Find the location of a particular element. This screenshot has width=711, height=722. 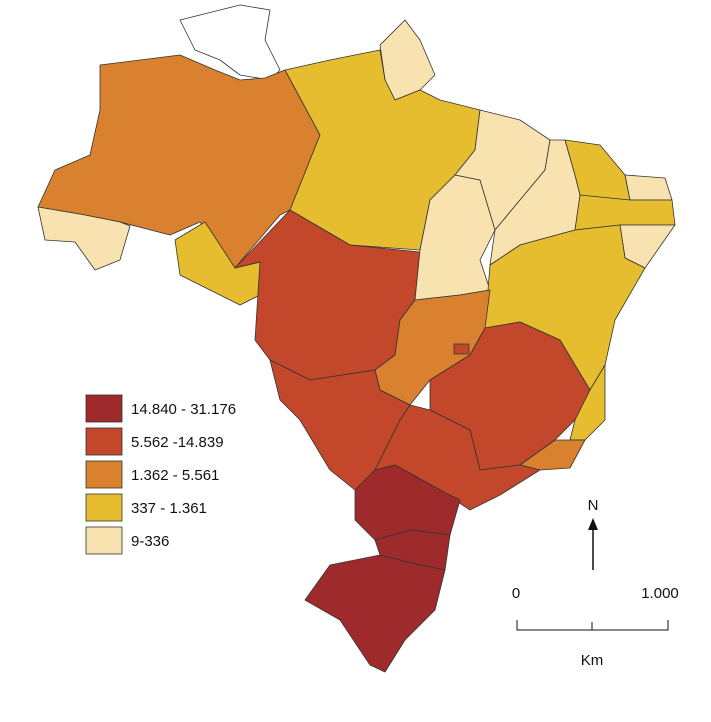

scale-bar: 0 1.000 Km is located at coordinates (595, 627).